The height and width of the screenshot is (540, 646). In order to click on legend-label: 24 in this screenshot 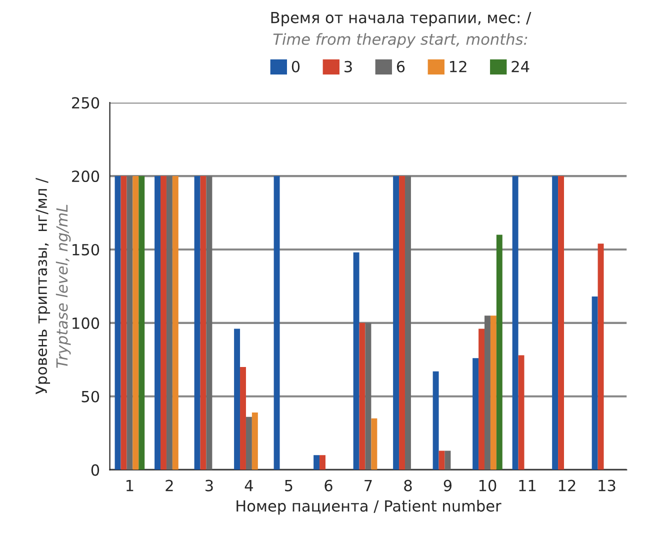, I will do `click(521, 66)`.